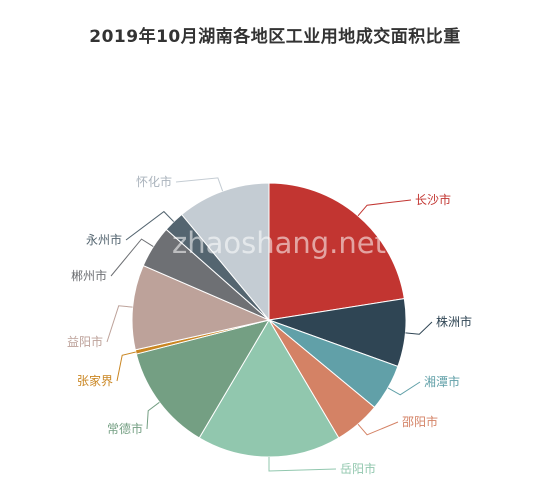 The image size is (550, 490). What do you see at coordinates (420, 421) in the screenshot?
I see `slice-label: 邵阳市` at bounding box center [420, 421].